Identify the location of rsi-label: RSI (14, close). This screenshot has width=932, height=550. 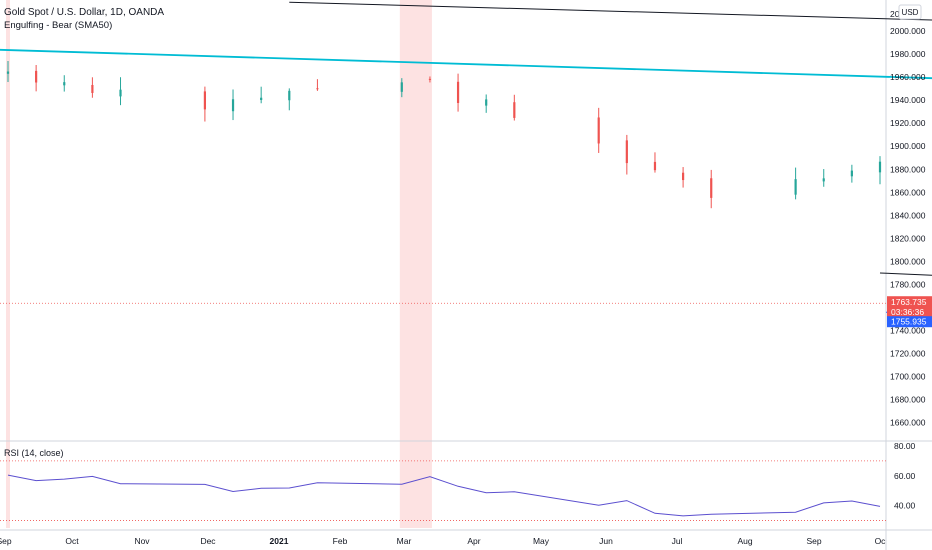
(34, 453).